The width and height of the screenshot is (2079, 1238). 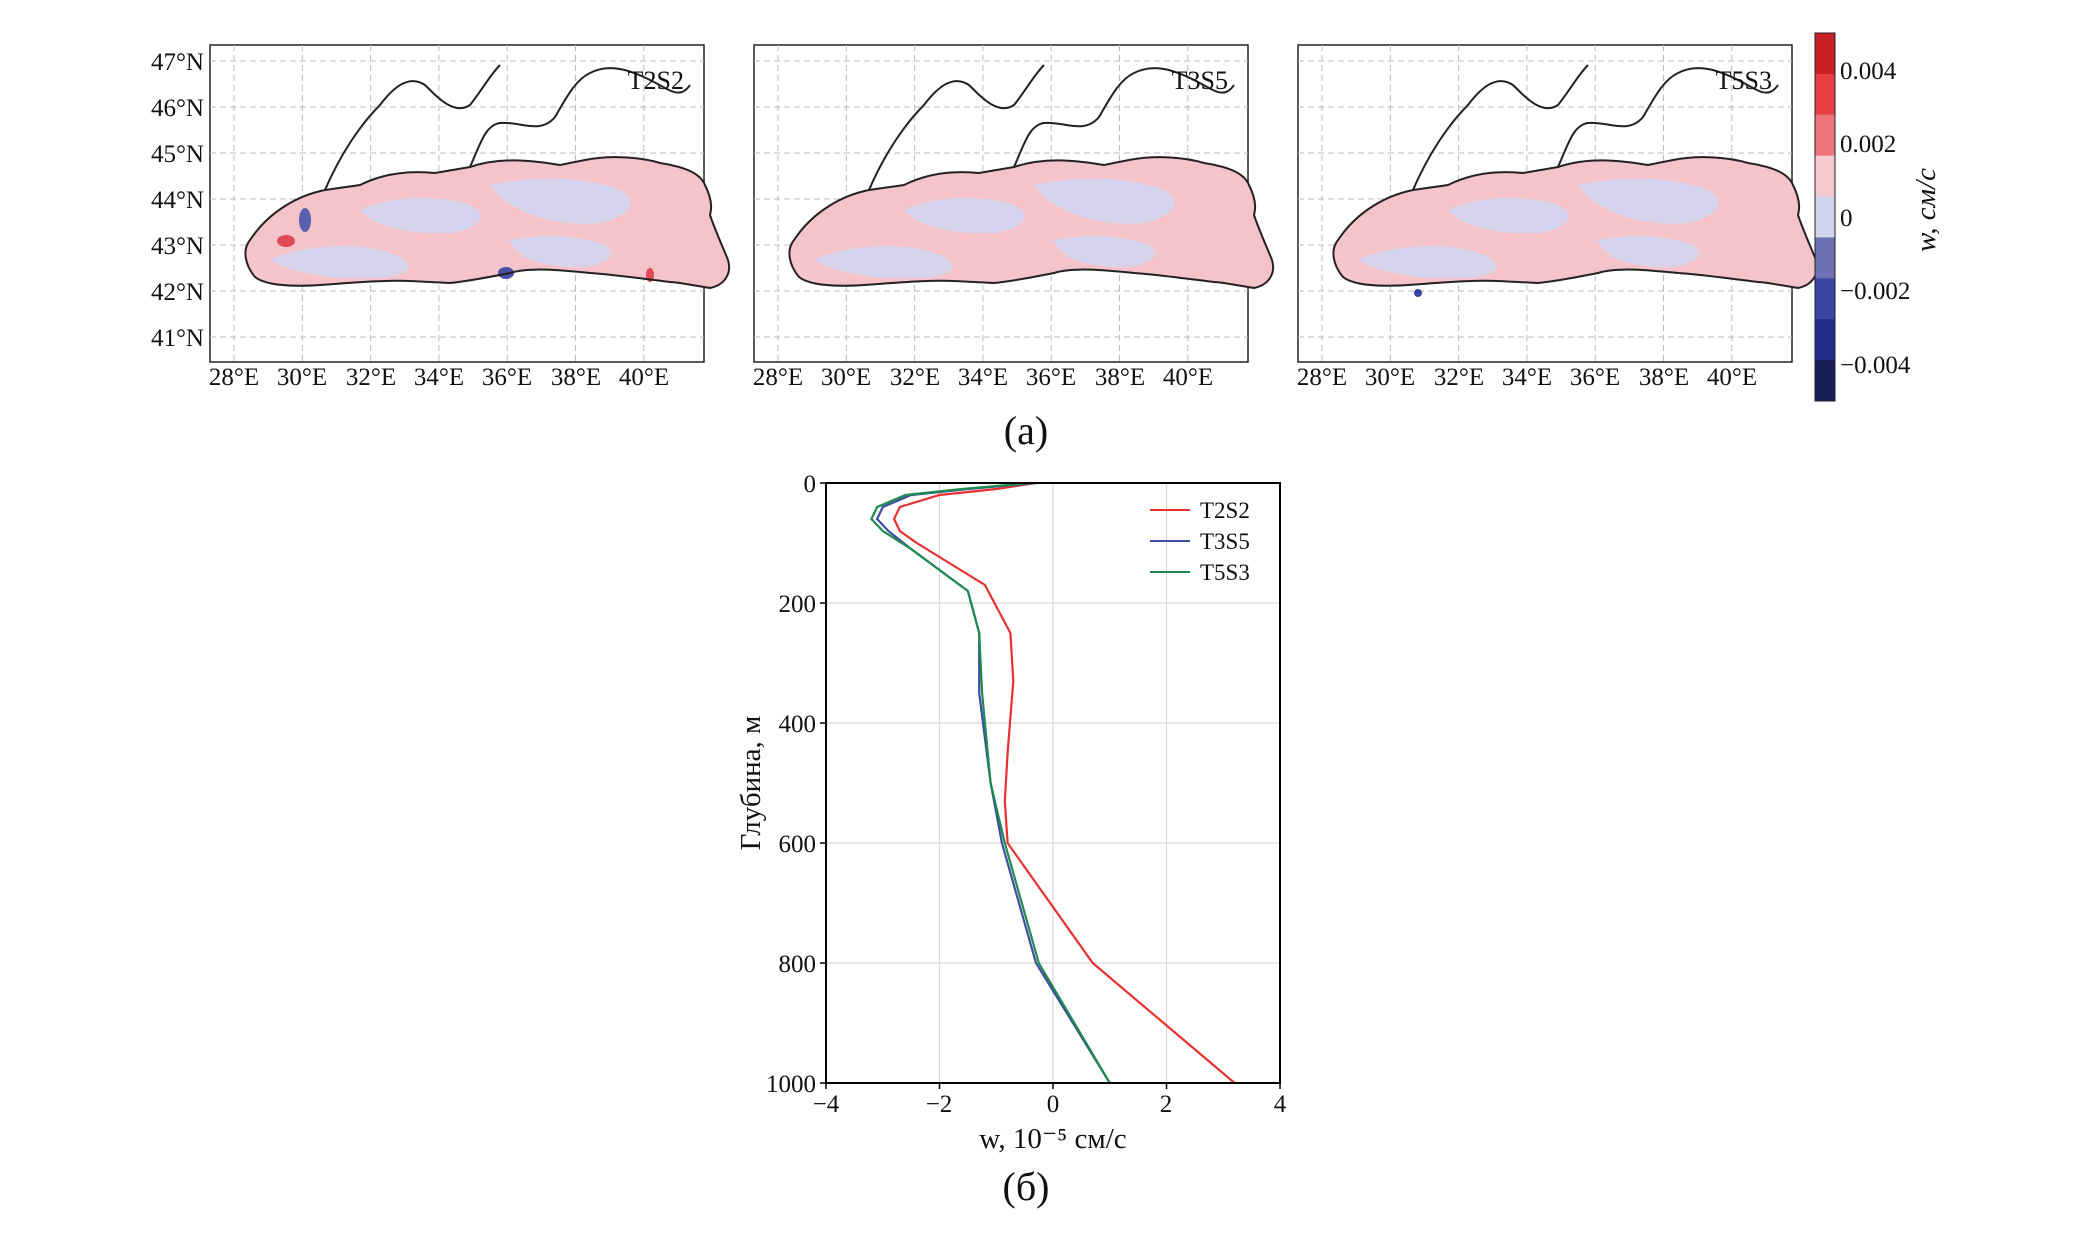 I want to click on y-tick-label: 600, so click(x=798, y=844).